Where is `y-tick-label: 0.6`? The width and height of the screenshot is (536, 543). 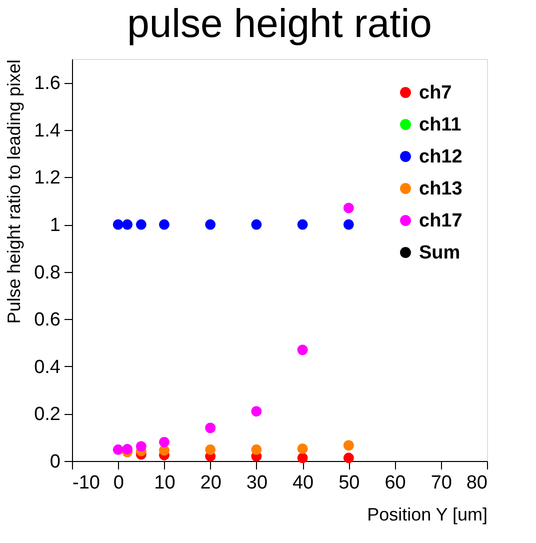 y-tick-label: 0.6 is located at coordinates (47, 320).